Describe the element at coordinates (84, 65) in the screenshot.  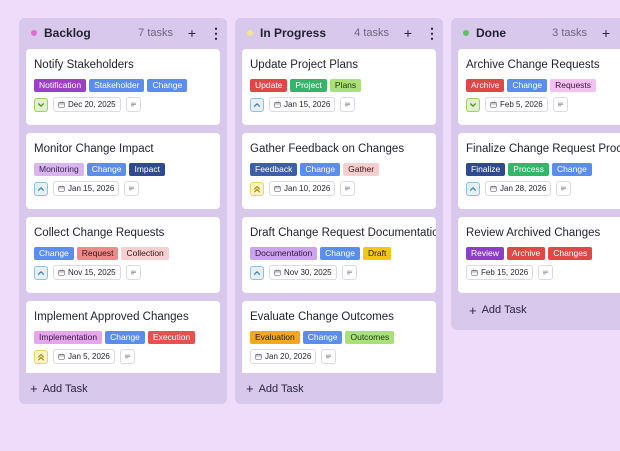
I see `task-title: Notify Stakeholders` at that location.